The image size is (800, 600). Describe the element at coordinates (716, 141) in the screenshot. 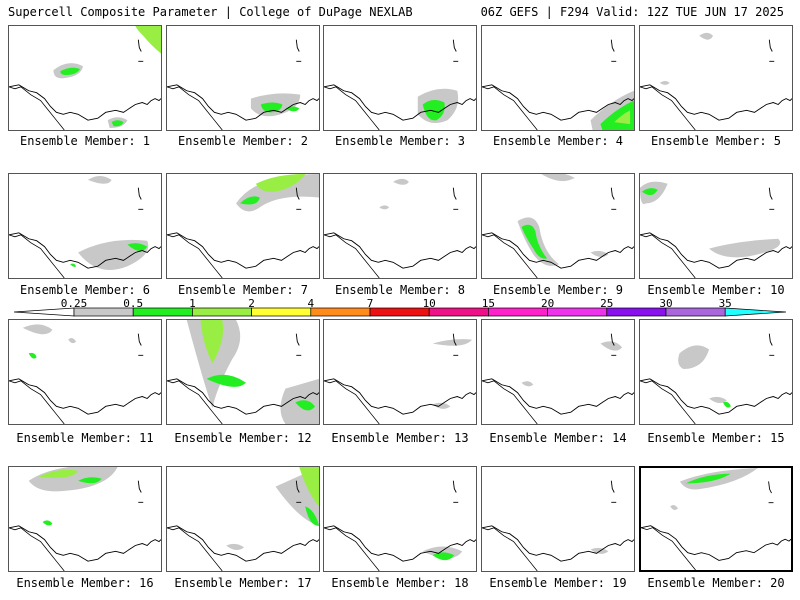

I see `ensemble-member-label: Ensemble Member: 5` at that location.